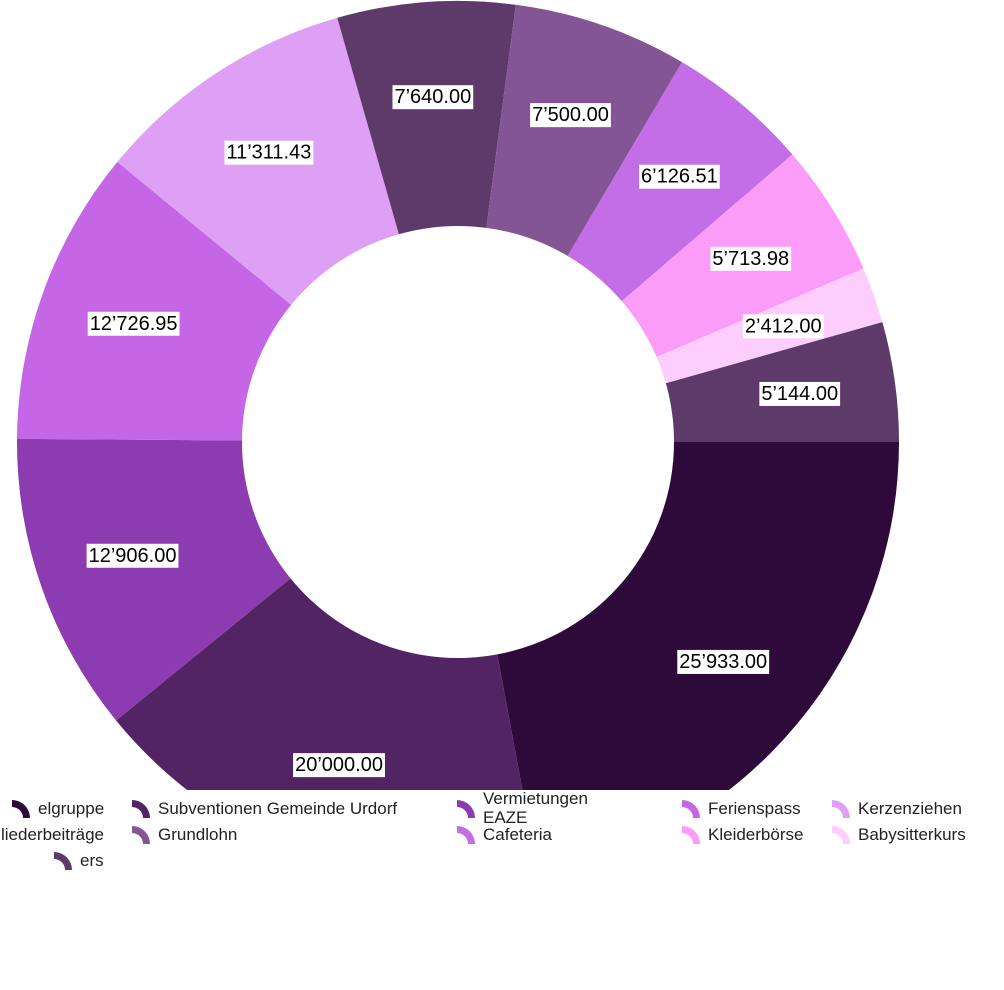 Image resolution: width=1004 pixels, height=990 pixels. I want to click on data-label: 2’412.00, so click(783, 326).